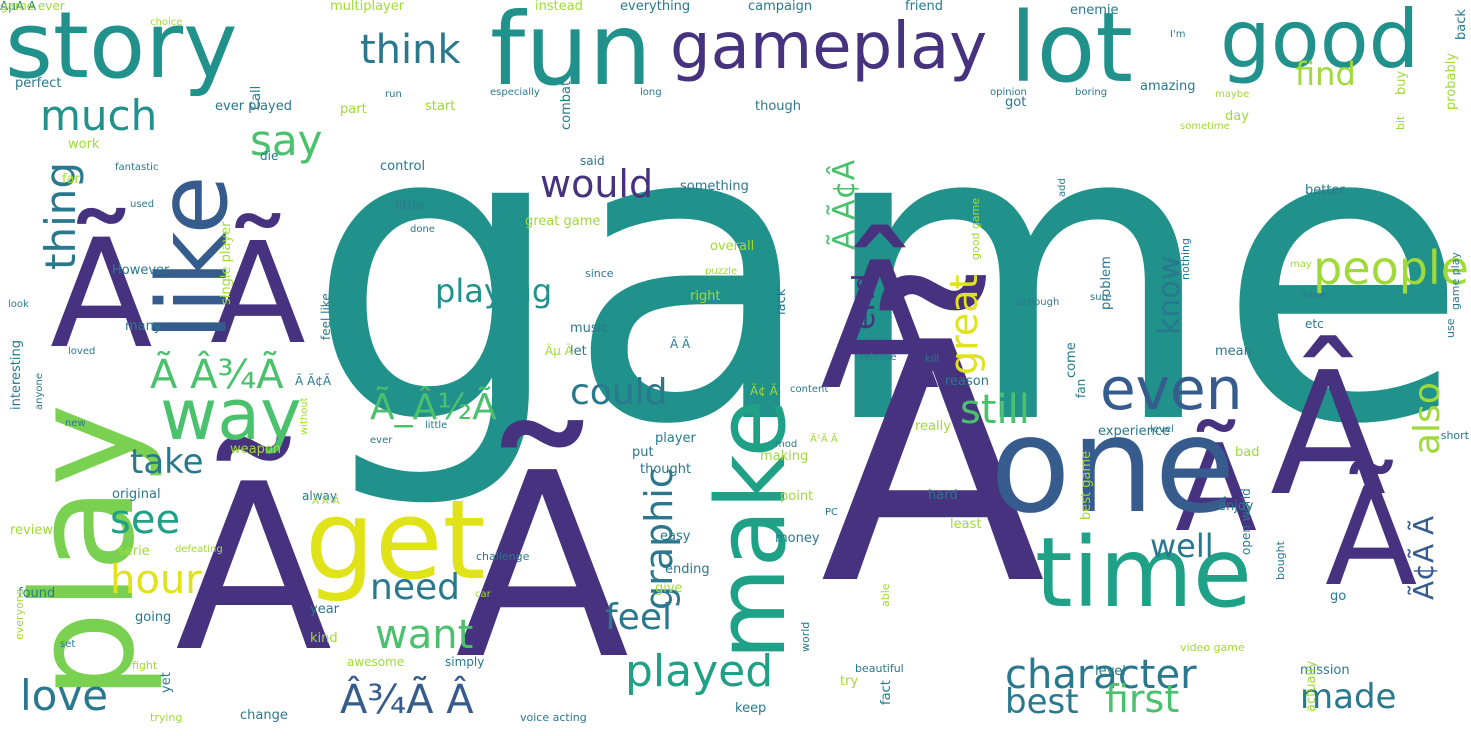  I want to click on word-say: say, so click(286, 140).